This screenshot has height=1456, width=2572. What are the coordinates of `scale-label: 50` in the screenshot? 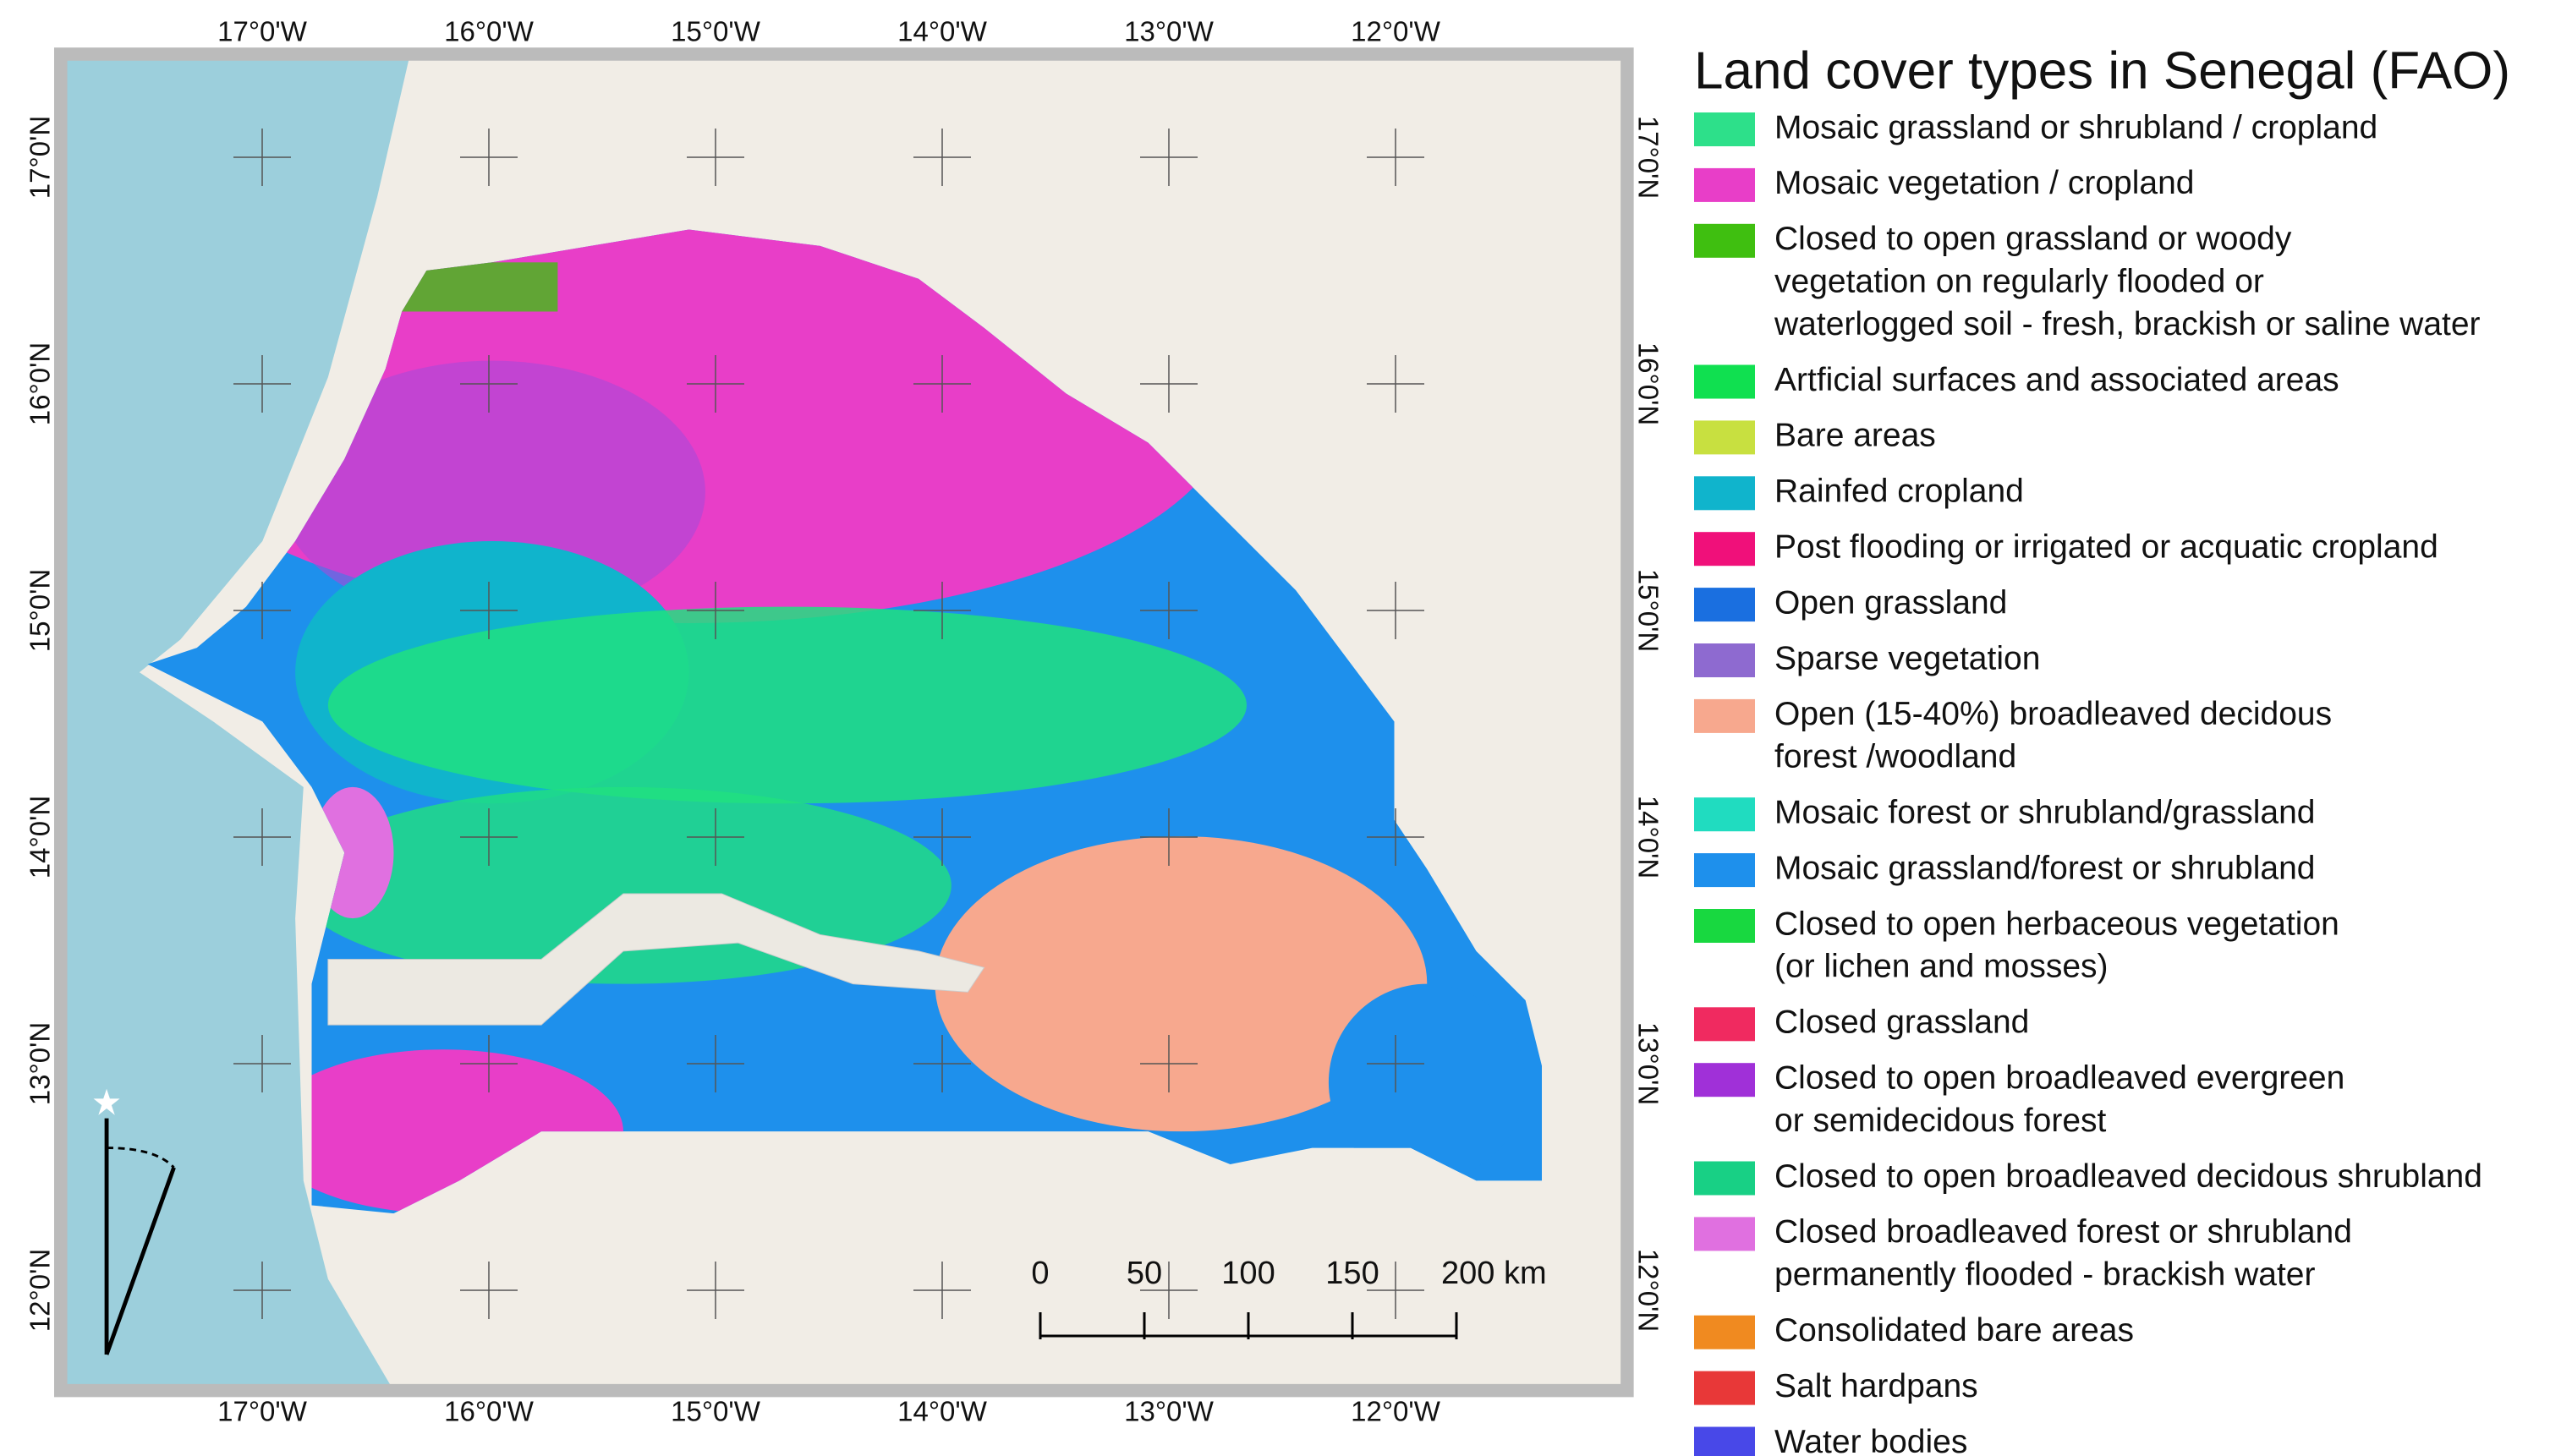 It's located at (1144, 1273).